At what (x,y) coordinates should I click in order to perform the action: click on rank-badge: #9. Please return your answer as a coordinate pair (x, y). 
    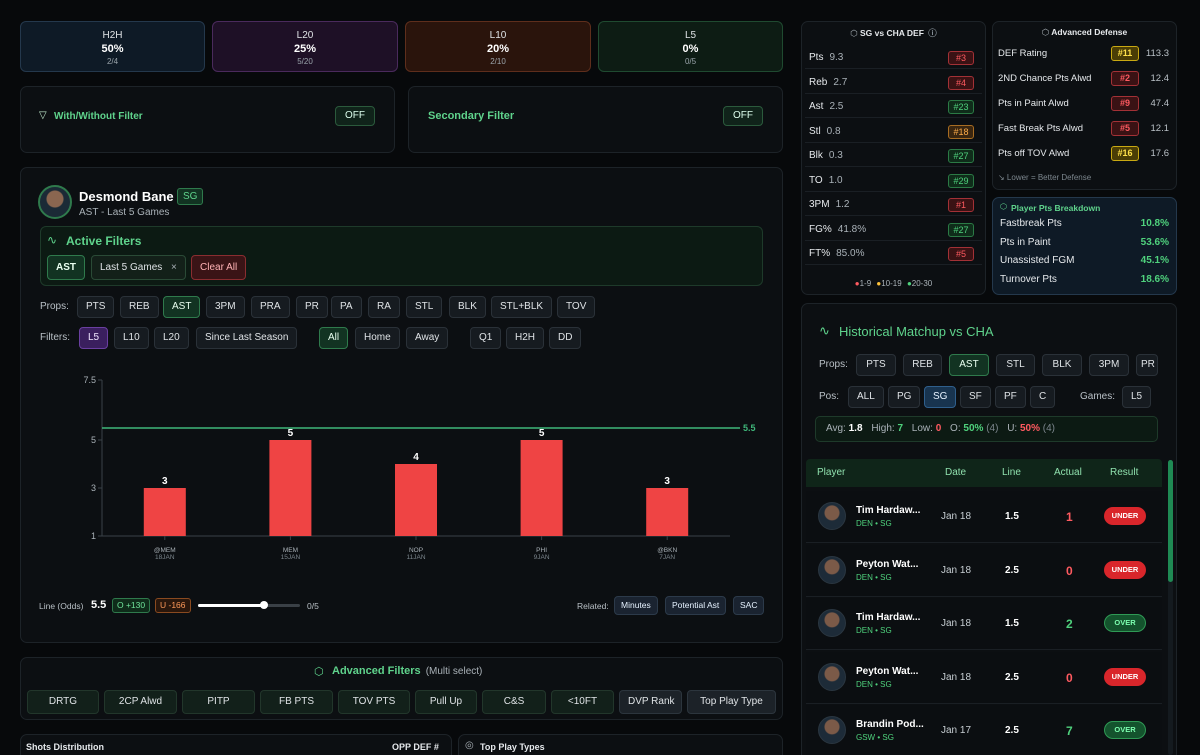
    Looking at the image, I should click on (1125, 103).